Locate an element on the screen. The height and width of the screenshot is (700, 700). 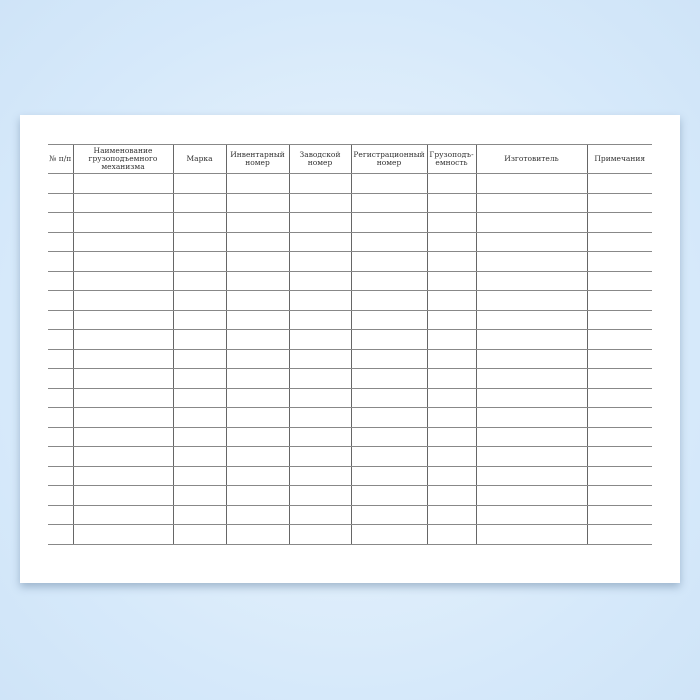
column-header: Примечания is located at coordinates (619, 159).